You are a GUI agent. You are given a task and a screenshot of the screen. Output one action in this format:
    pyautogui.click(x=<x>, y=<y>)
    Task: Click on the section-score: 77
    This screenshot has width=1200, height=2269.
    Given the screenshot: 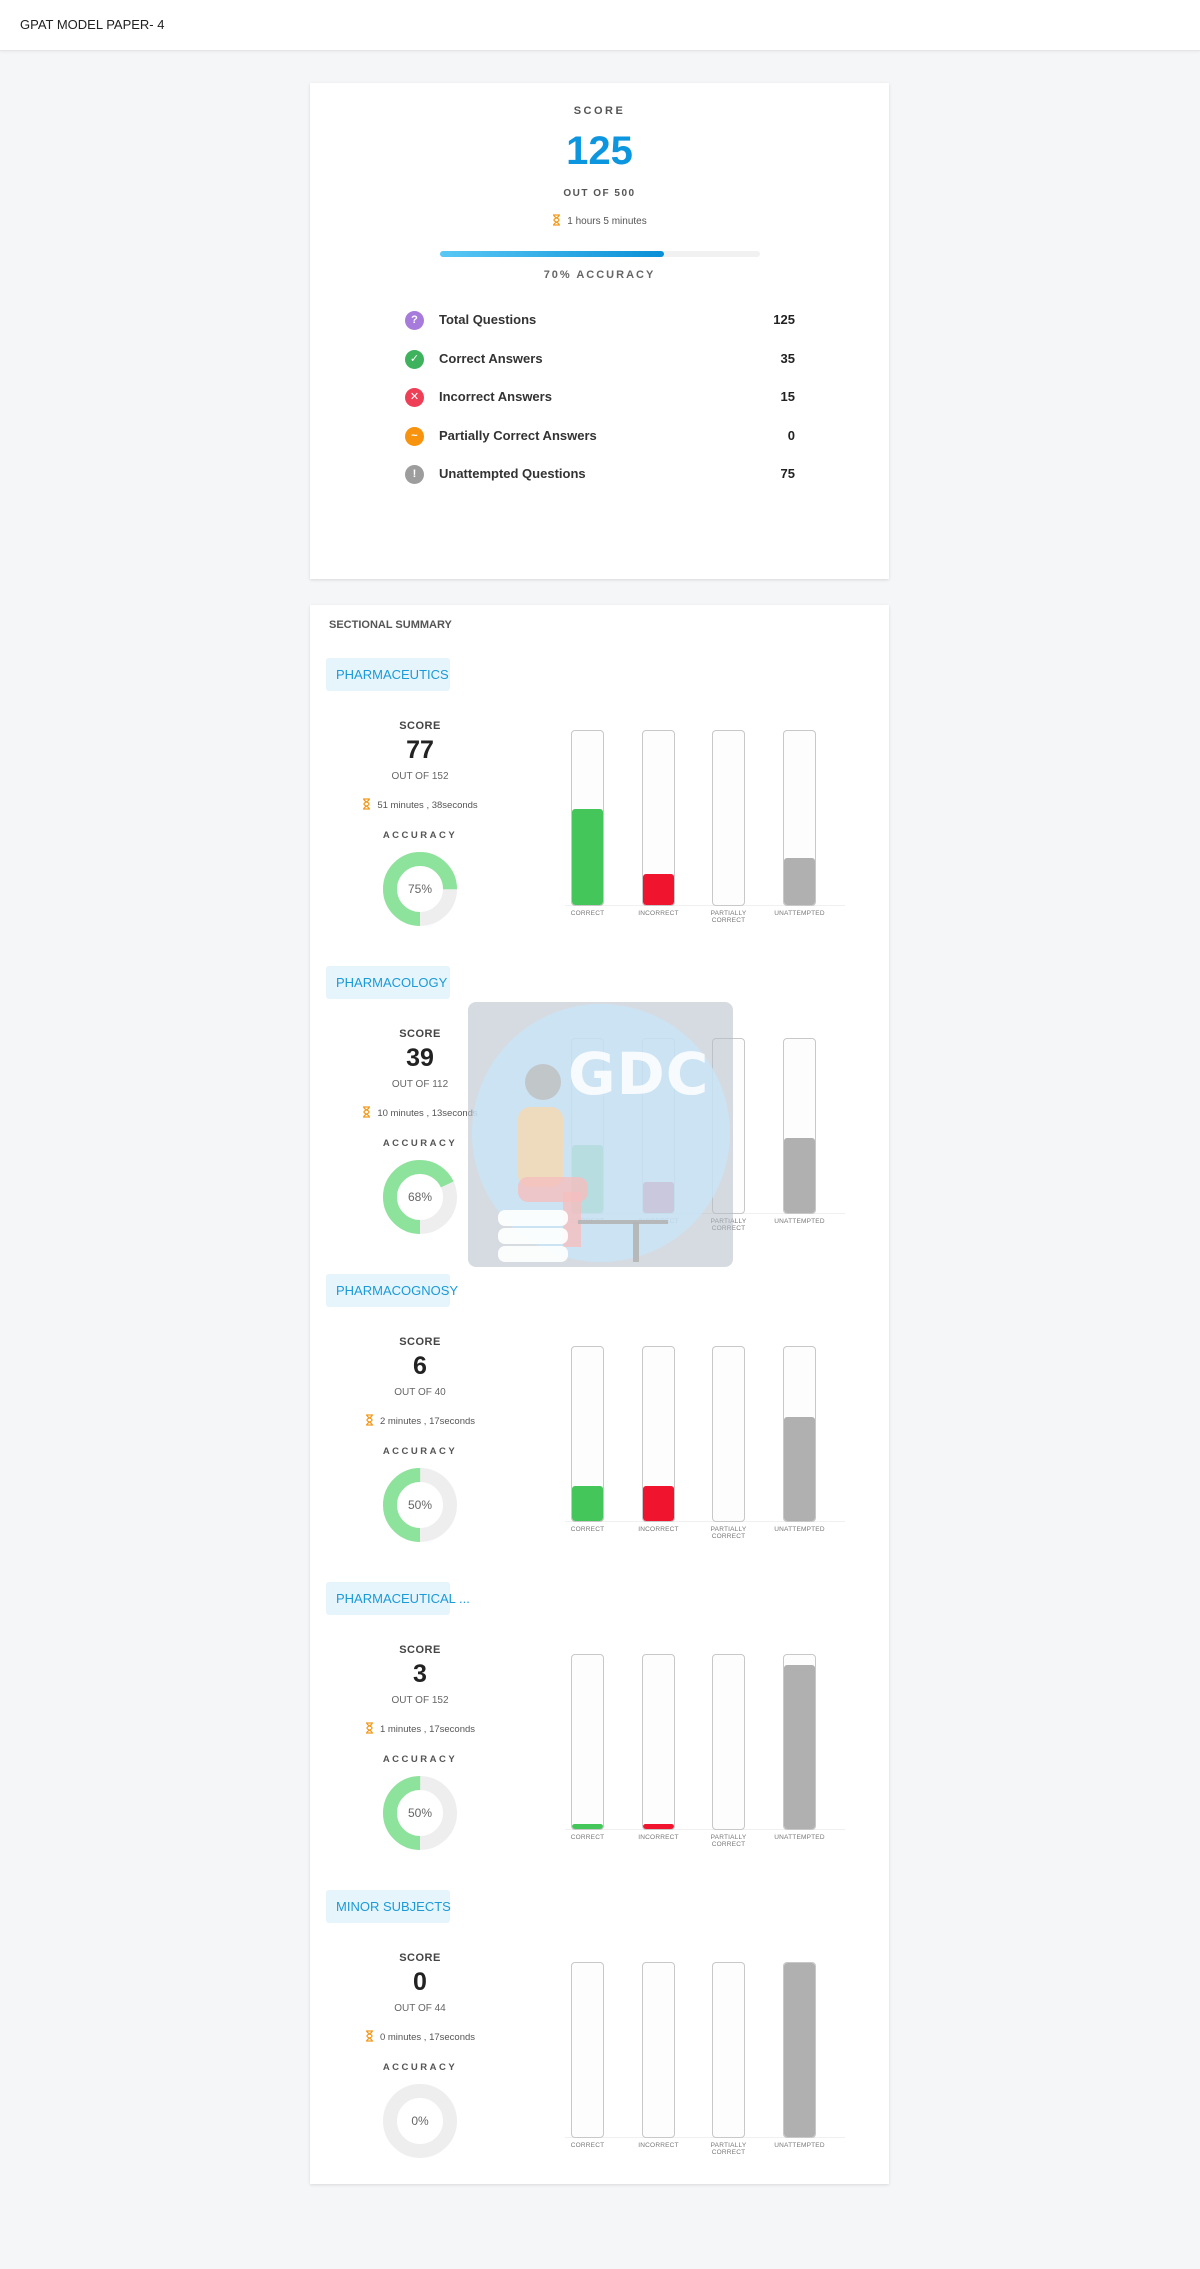 What is the action you would take?
    pyautogui.click(x=420, y=750)
    